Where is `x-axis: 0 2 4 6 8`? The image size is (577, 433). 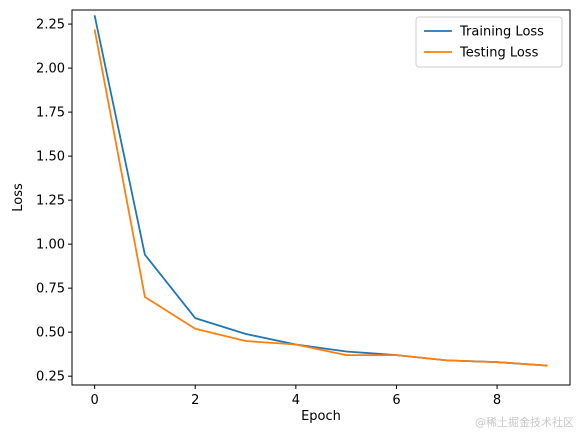 x-axis: 0 2 4 6 8 is located at coordinates (295, 396).